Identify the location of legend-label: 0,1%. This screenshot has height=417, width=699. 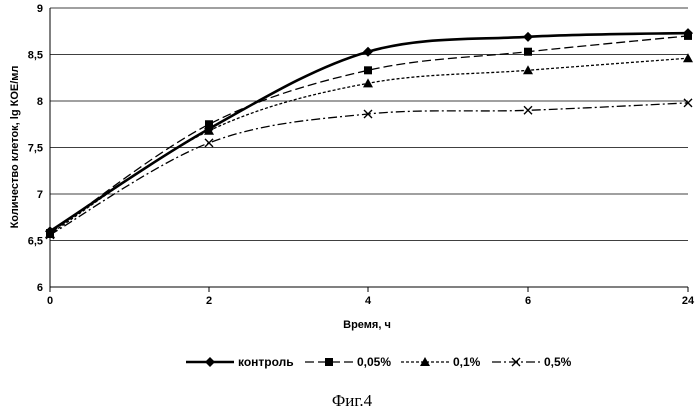
(467, 362).